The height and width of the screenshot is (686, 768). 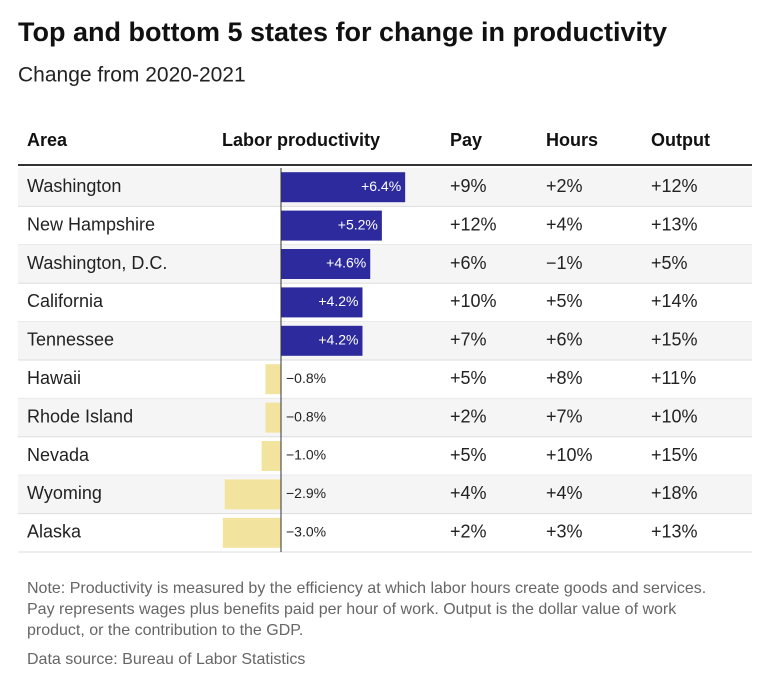 I want to click on value-label: −1.0%, so click(x=306, y=455).